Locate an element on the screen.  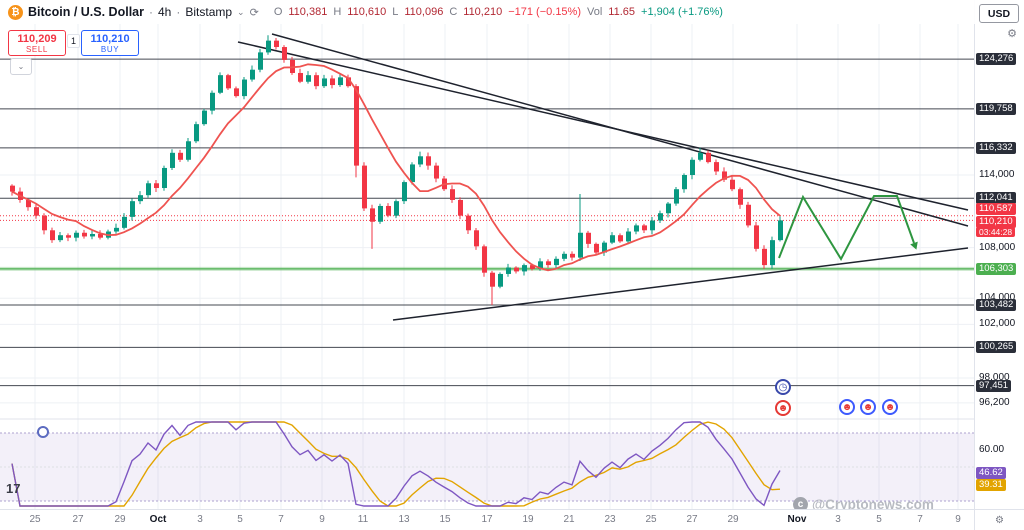
open-label: O is located at coordinates (278, 12).